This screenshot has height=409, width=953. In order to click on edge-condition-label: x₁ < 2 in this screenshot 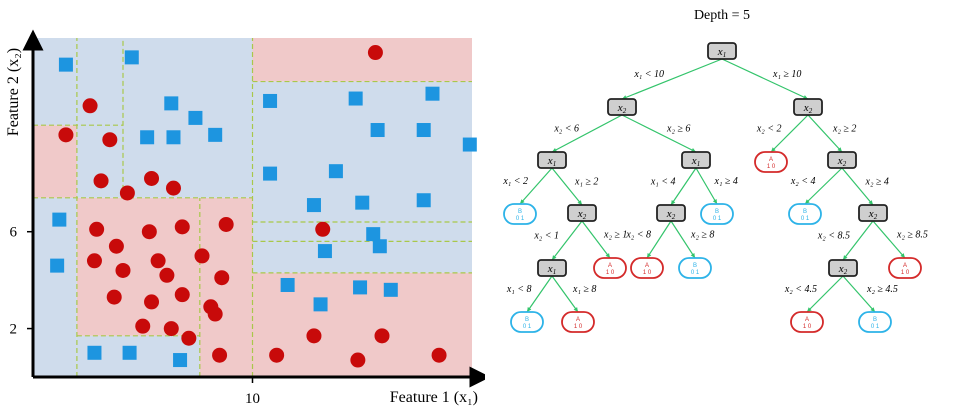, I will do `click(515, 181)`.